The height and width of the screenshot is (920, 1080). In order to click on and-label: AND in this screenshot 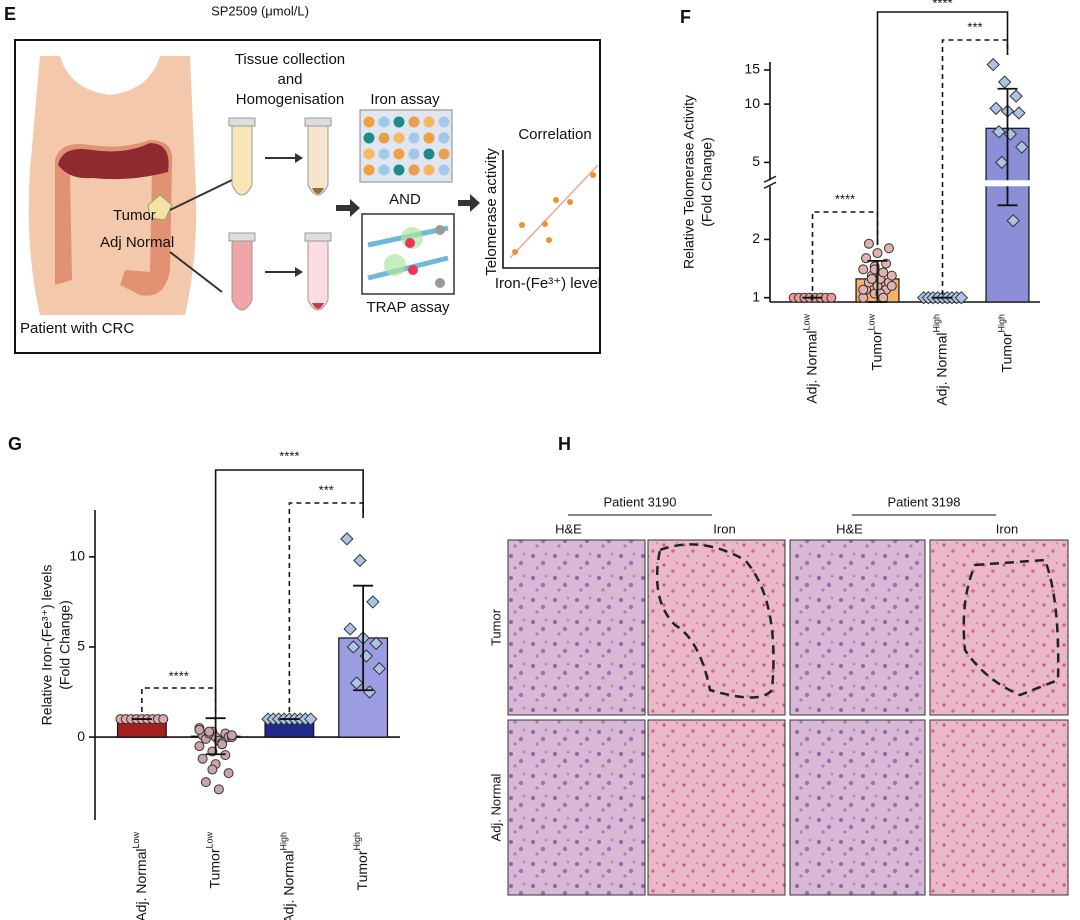, I will do `click(405, 199)`.